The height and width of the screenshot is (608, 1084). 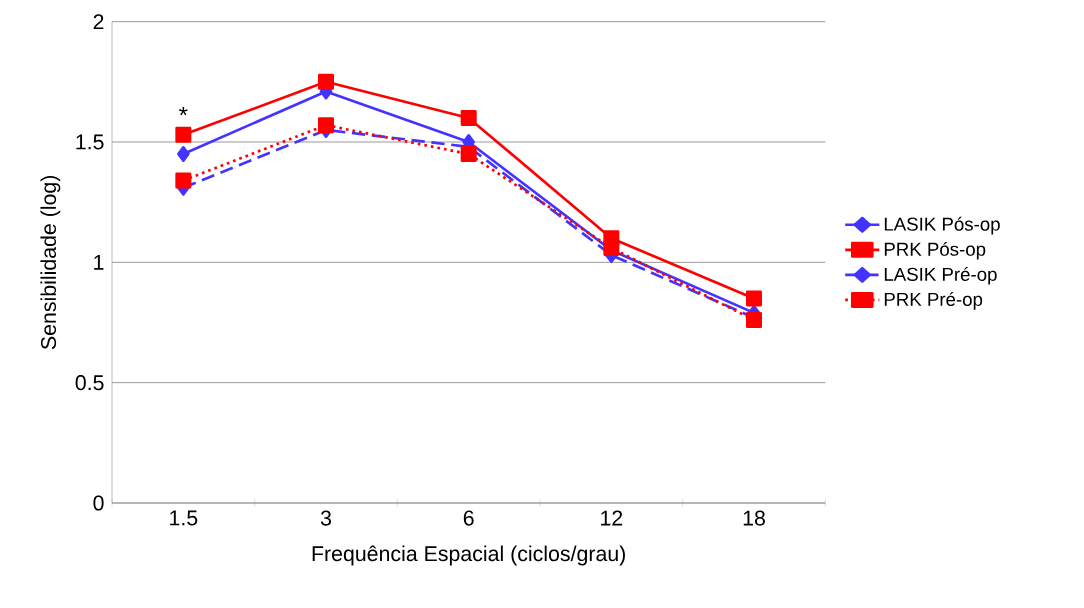 I want to click on legend-label: LASIK Pré-op, so click(x=940, y=275).